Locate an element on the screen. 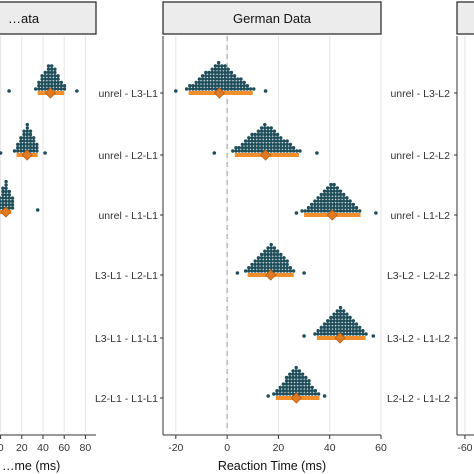 The height and width of the screenshot is (474, 474). panel-strip is located at coordinates (272, 18).